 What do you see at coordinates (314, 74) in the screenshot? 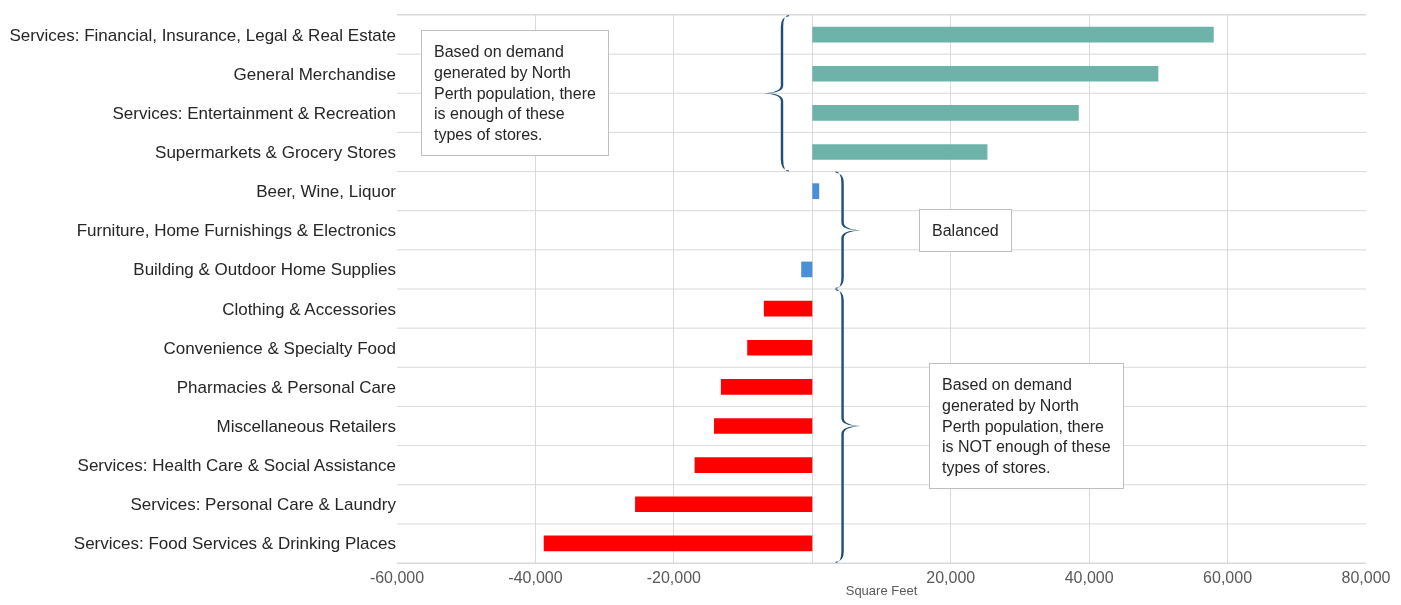
I see `y-tick-label: General Merchandise` at bounding box center [314, 74].